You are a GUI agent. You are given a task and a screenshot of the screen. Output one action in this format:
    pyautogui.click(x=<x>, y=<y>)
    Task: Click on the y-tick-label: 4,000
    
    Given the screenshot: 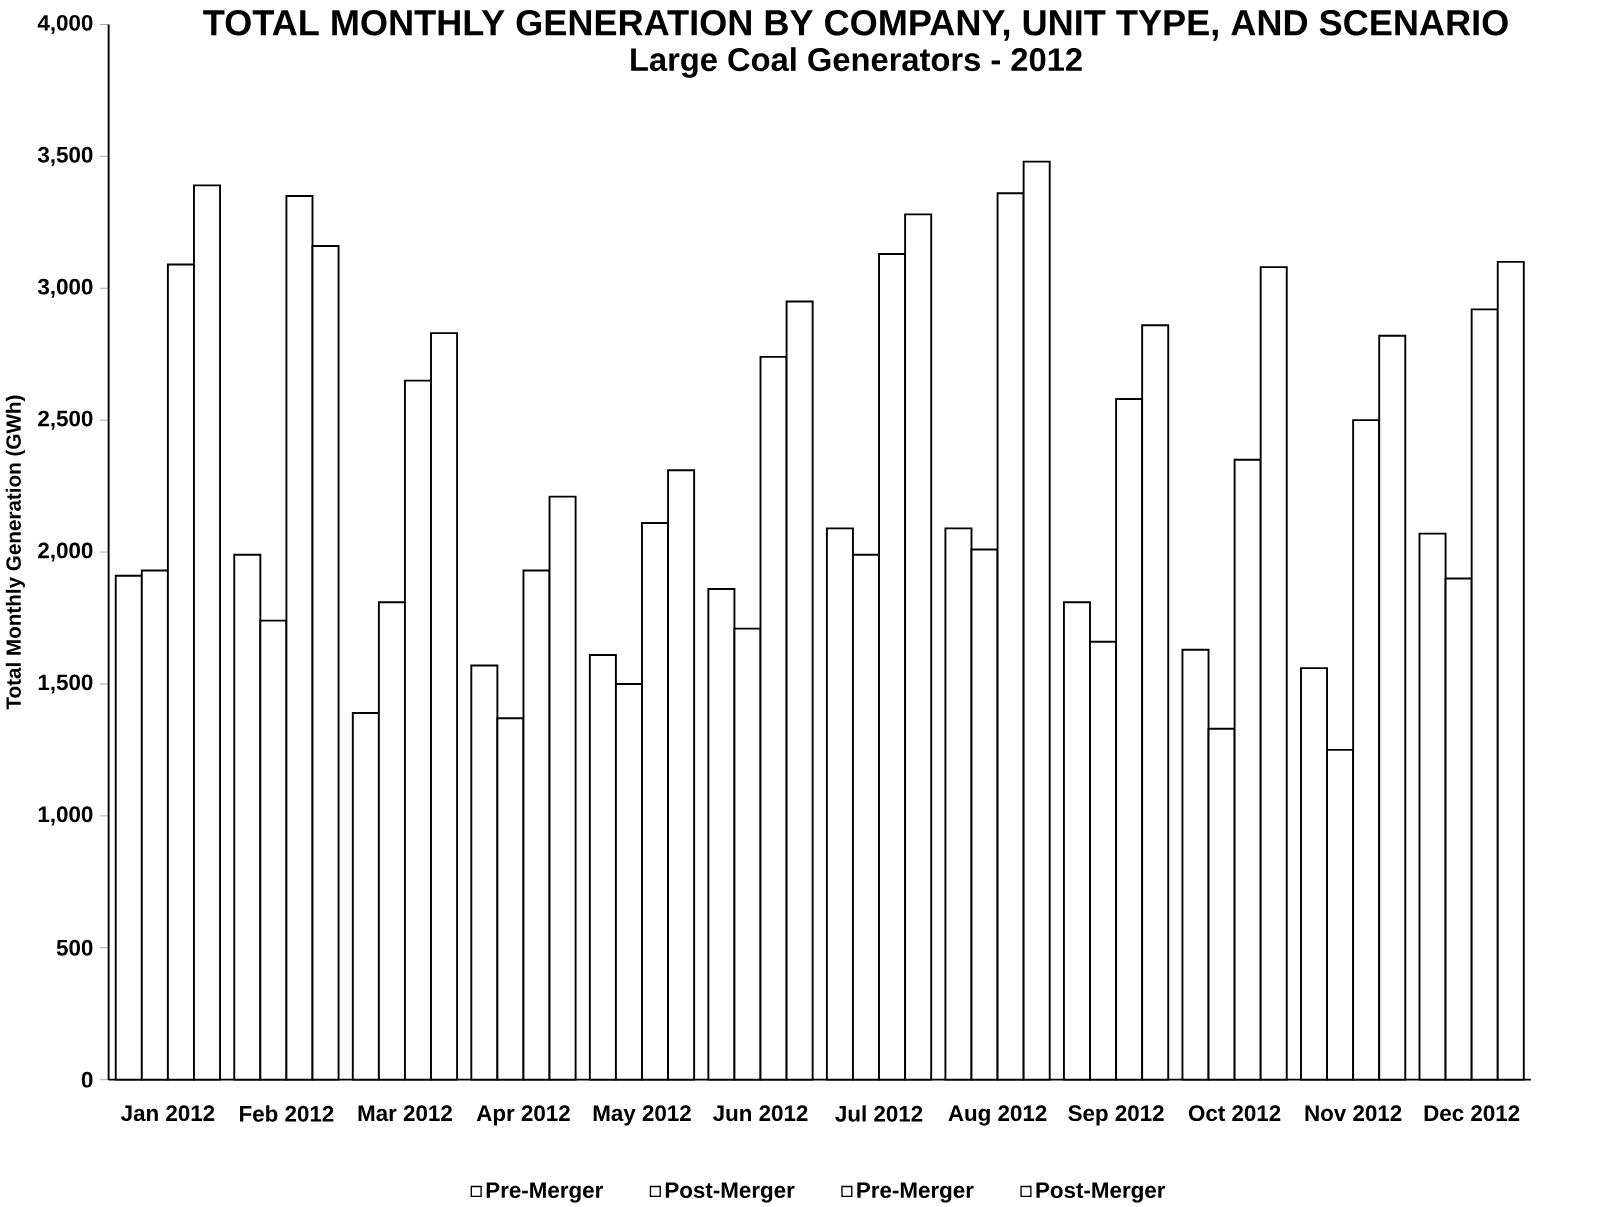 What is the action you would take?
    pyautogui.click(x=65, y=24)
    